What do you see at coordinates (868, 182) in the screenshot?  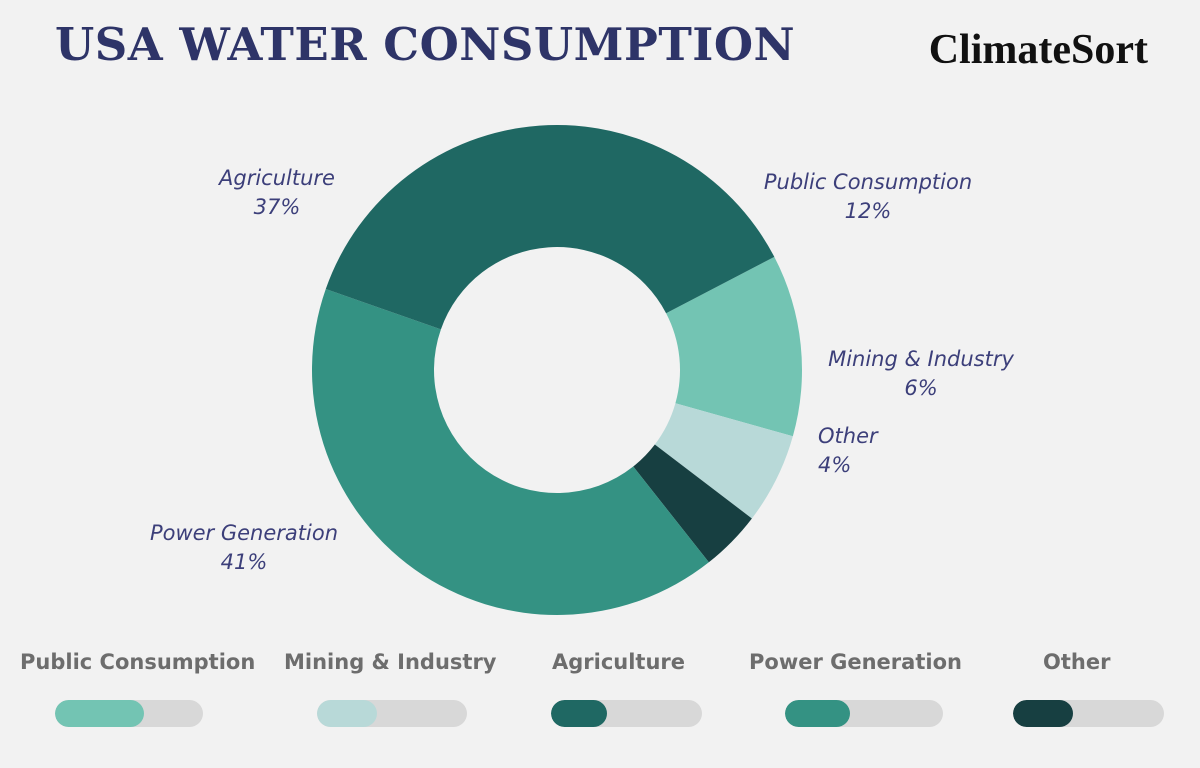 I see `slice-name-label: Public Consumption` at bounding box center [868, 182].